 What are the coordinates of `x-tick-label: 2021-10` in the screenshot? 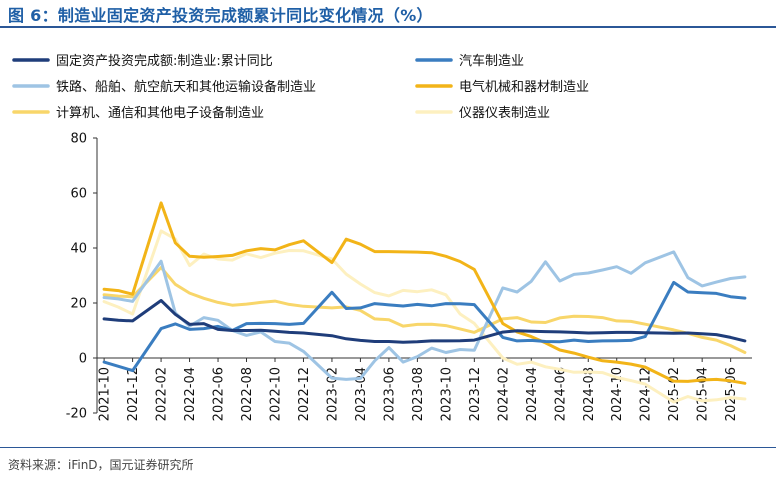 It's located at (105, 394).